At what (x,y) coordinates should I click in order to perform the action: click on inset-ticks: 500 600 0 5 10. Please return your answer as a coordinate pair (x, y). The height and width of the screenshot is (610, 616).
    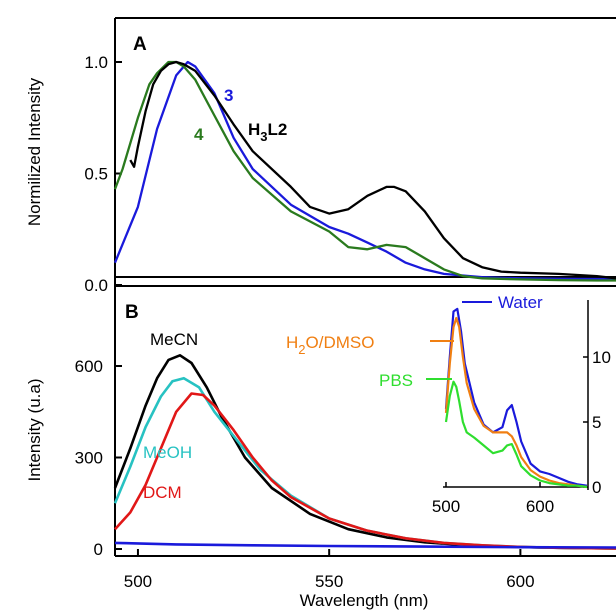
    Looking at the image, I should click on (521, 432).